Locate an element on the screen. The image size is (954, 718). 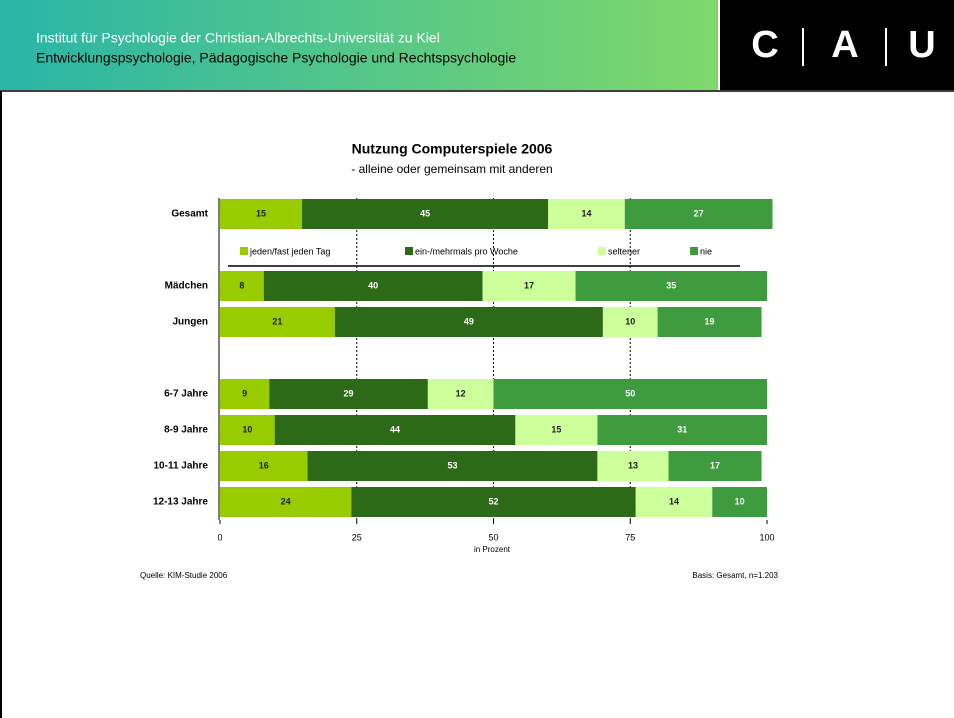
x-tick-label: 25 is located at coordinates (357, 537).